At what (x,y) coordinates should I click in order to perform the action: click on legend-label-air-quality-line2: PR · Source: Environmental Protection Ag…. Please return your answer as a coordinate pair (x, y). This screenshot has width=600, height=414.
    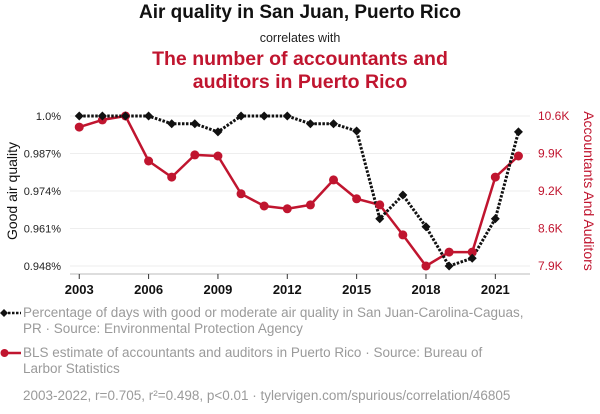
    Looking at the image, I should click on (163, 328).